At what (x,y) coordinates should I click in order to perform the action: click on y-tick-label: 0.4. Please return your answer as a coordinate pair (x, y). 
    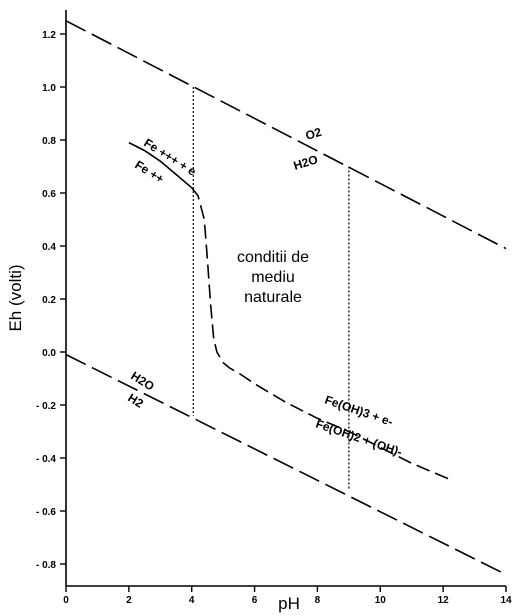
    Looking at the image, I should click on (49, 247).